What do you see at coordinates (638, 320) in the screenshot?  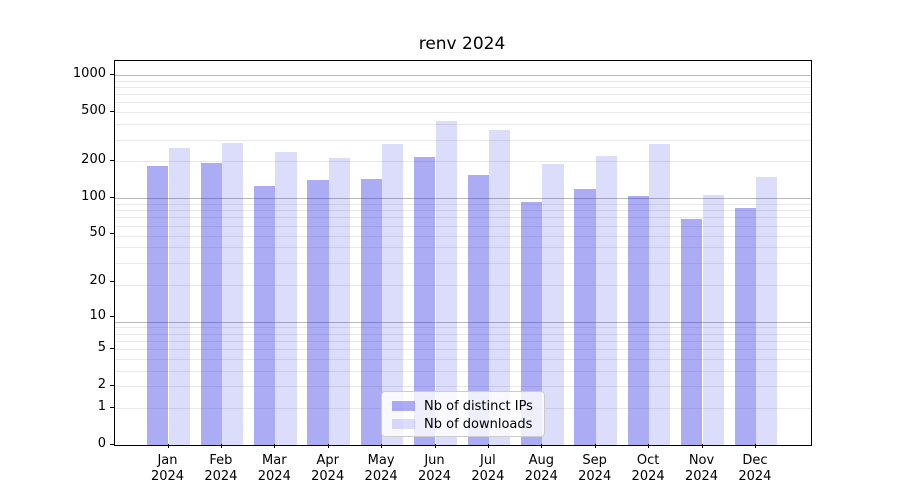 I see `bar-distinct-ips-oct` at bounding box center [638, 320].